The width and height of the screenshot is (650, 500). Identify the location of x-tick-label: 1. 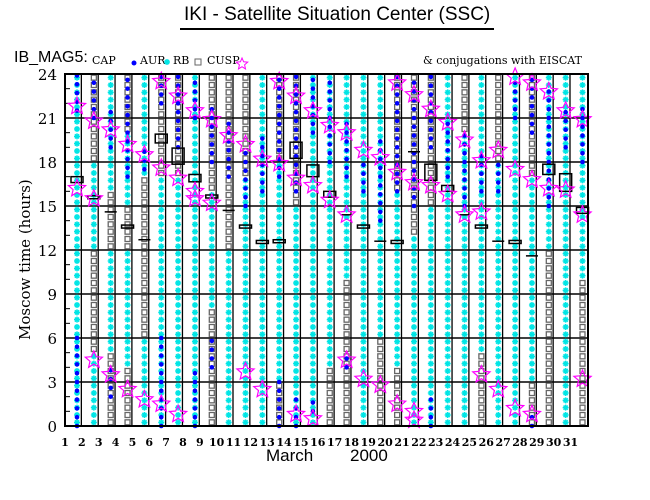
(65, 442).